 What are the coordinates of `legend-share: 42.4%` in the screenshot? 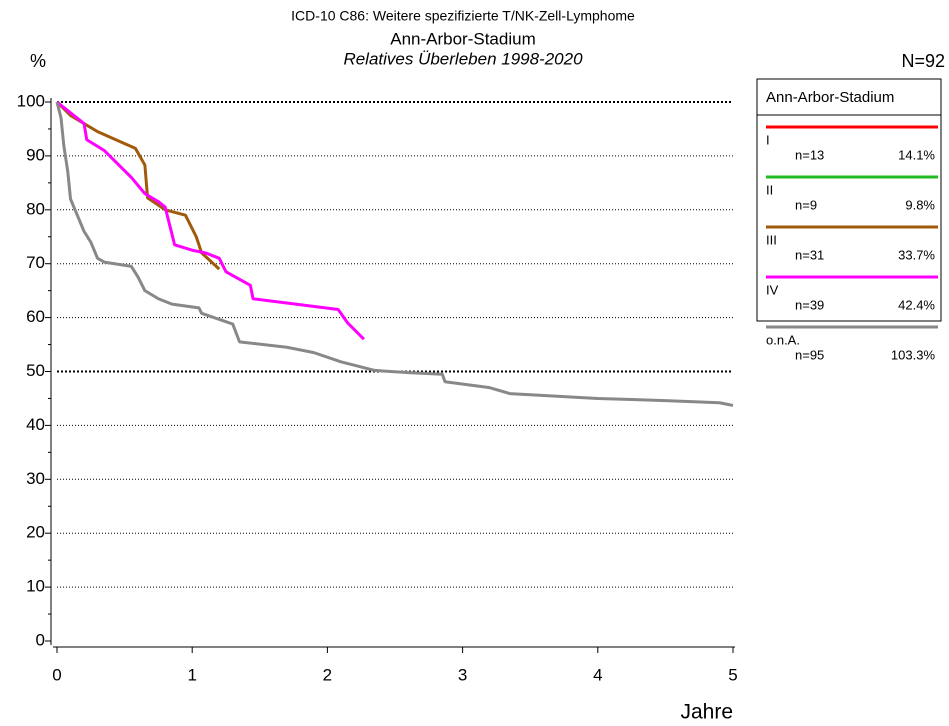 It's located at (916, 304).